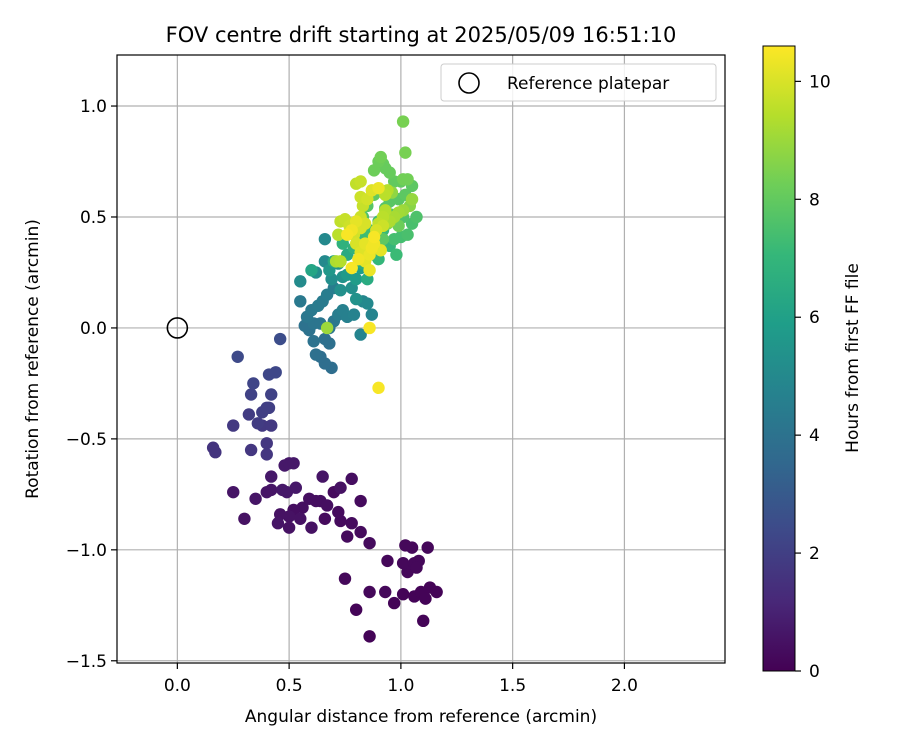  What do you see at coordinates (93, 329) in the screenshot?
I see `y-tick-label: 0.0` at bounding box center [93, 329].